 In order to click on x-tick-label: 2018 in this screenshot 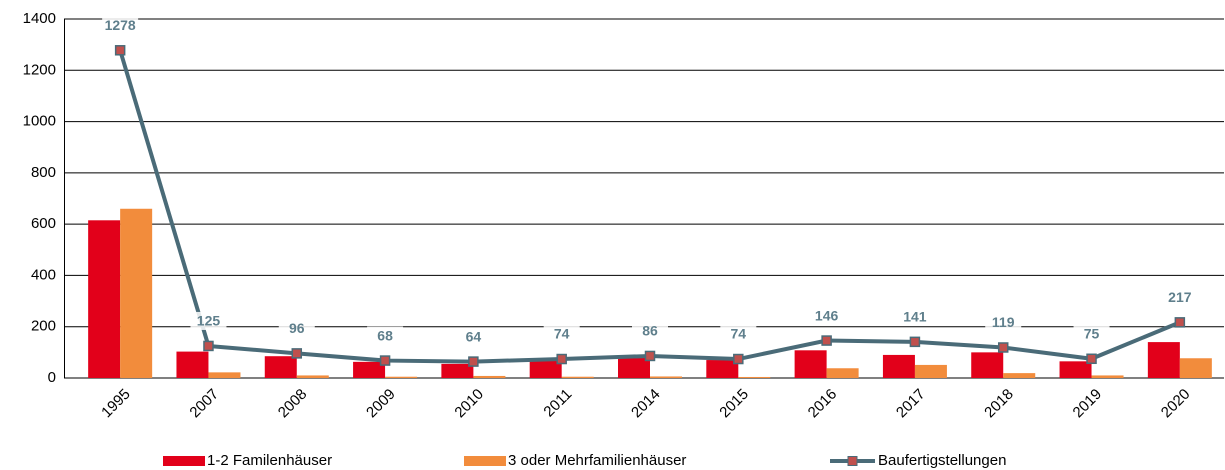, I will do `click(999, 404)`.